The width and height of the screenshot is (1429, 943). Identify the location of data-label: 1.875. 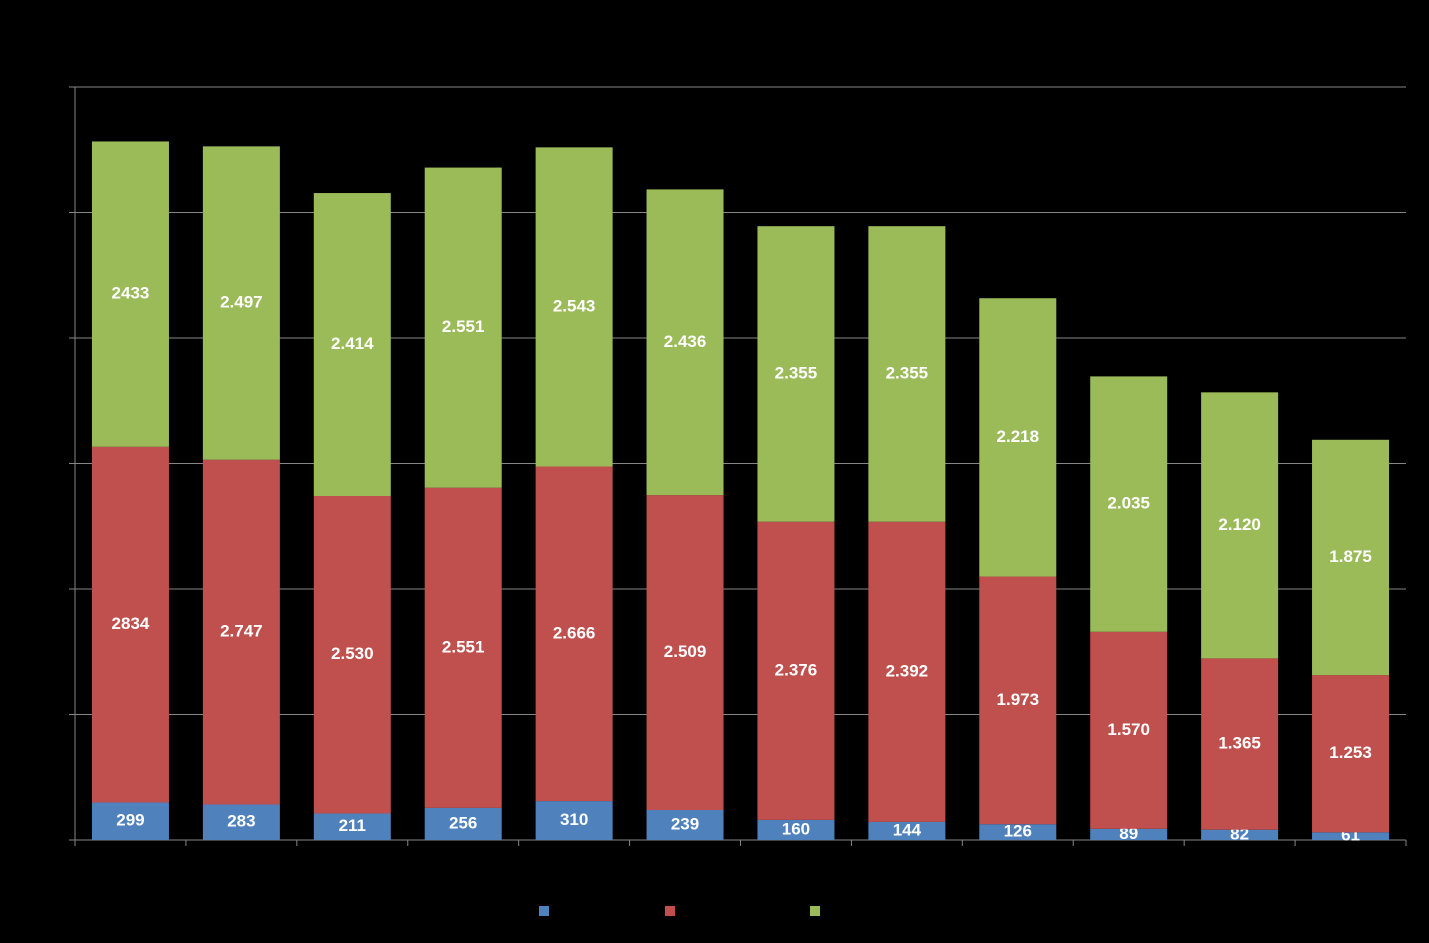
(1350, 556).